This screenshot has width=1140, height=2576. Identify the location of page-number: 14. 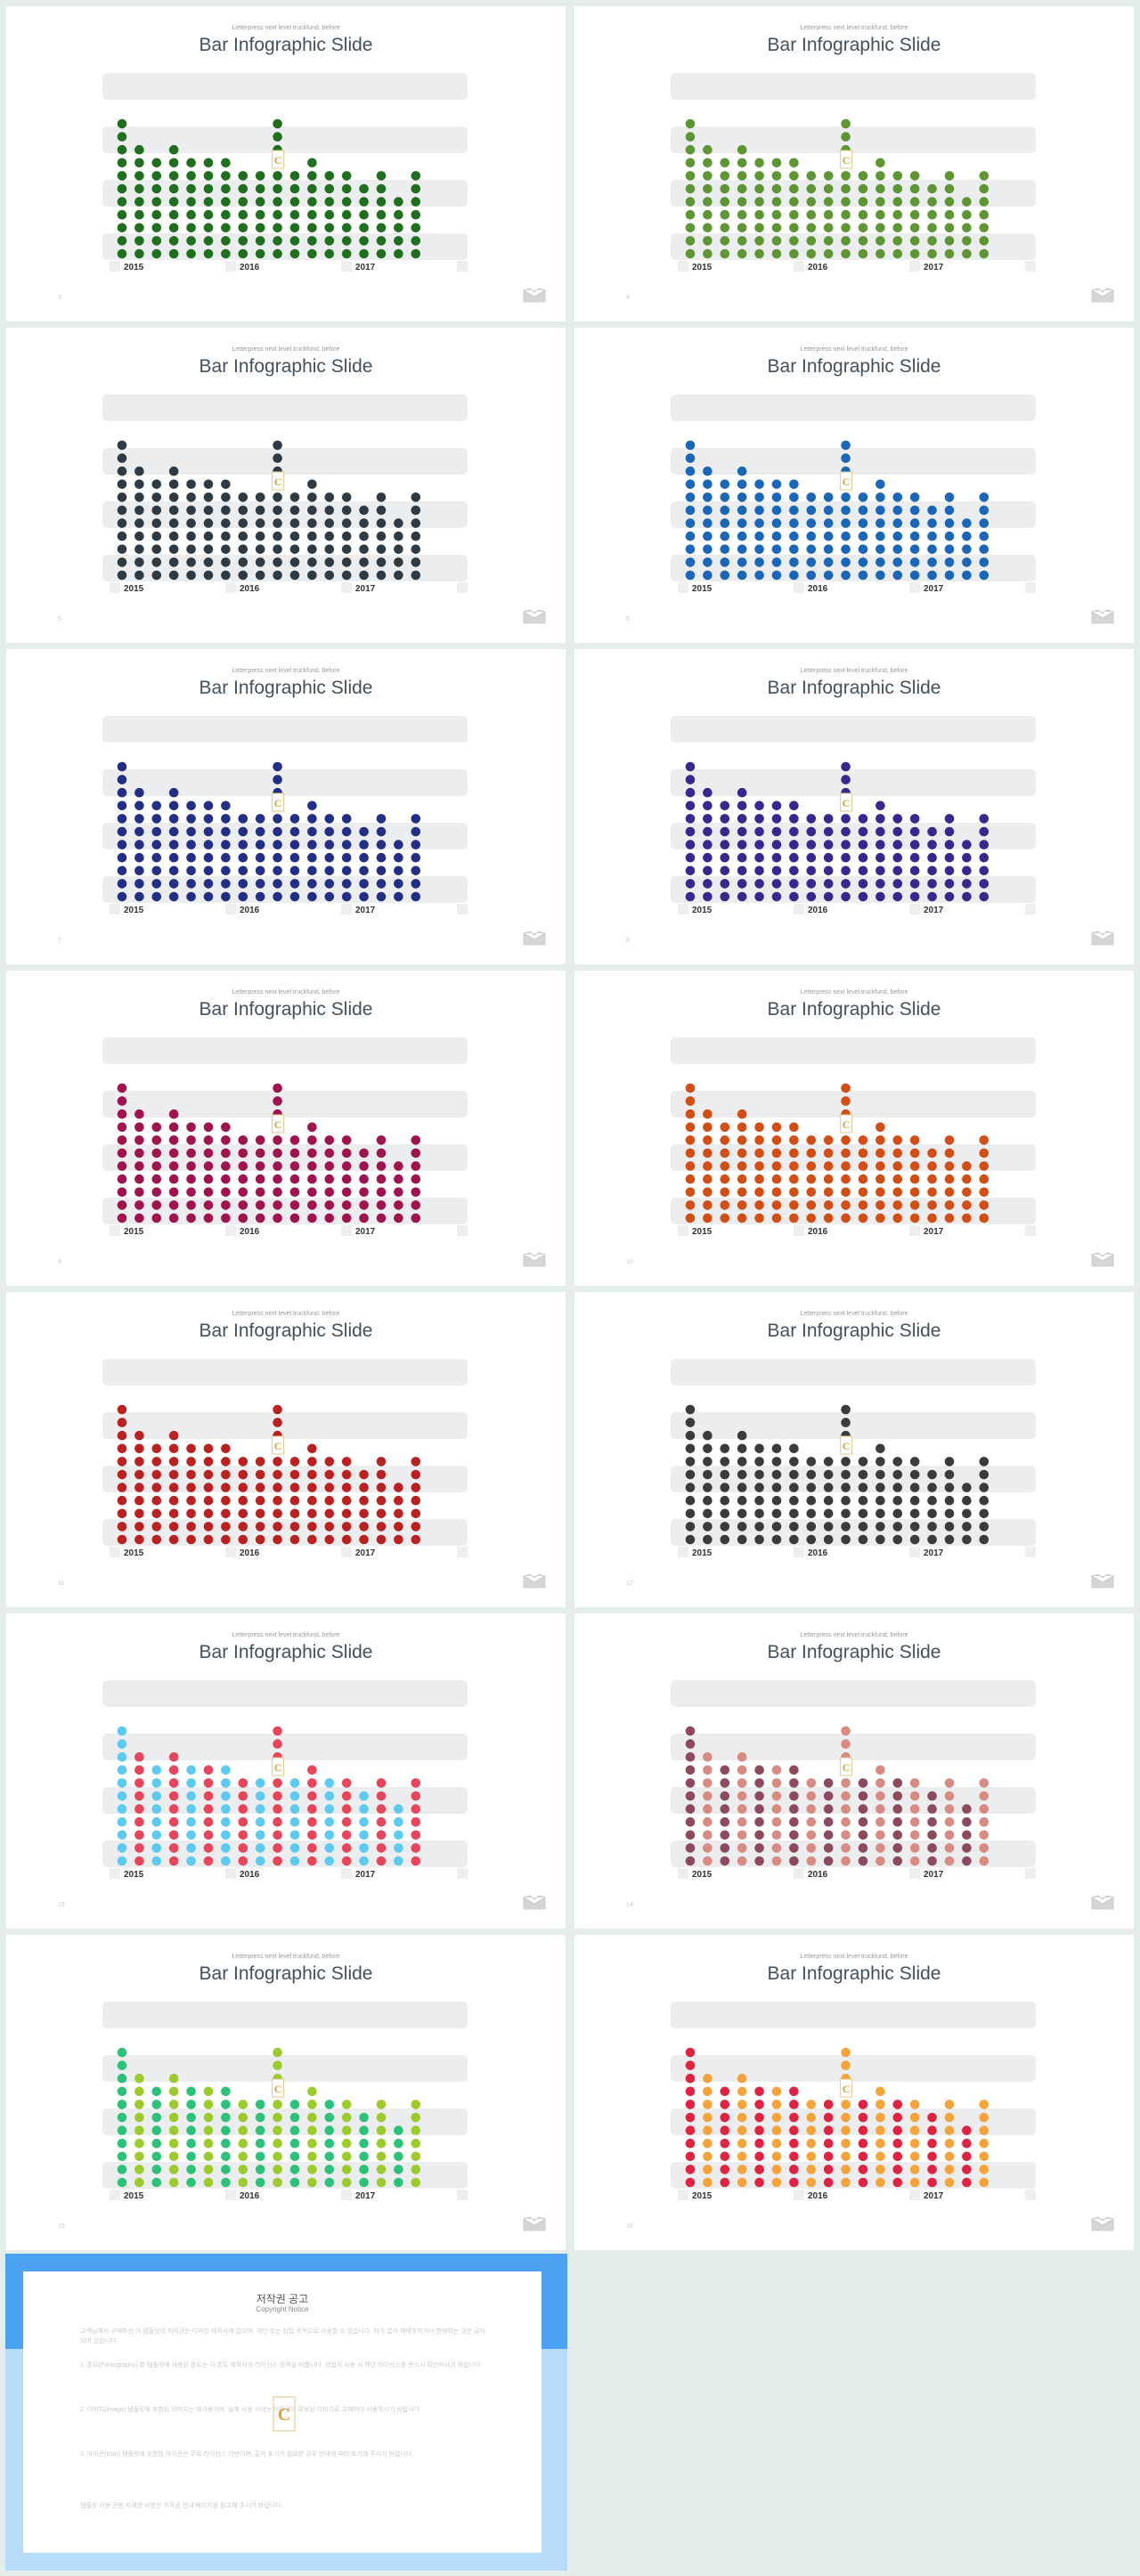
(629, 1905).